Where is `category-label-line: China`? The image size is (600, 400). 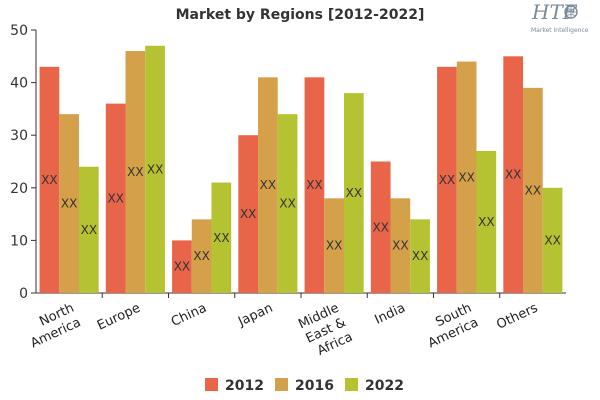 category-label-line: China is located at coordinates (189, 315).